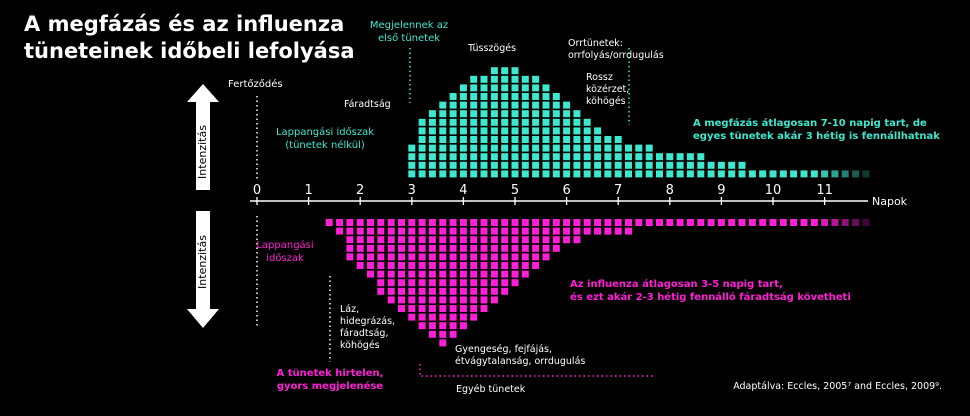  Describe the element at coordinates (639, 122) in the screenshot. I see `cold-bars` at that location.